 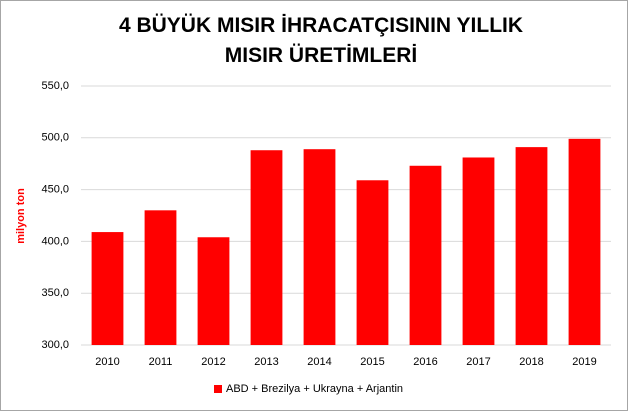 I want to click on y-tick-label: 500,0, so click(x=55, y=138).